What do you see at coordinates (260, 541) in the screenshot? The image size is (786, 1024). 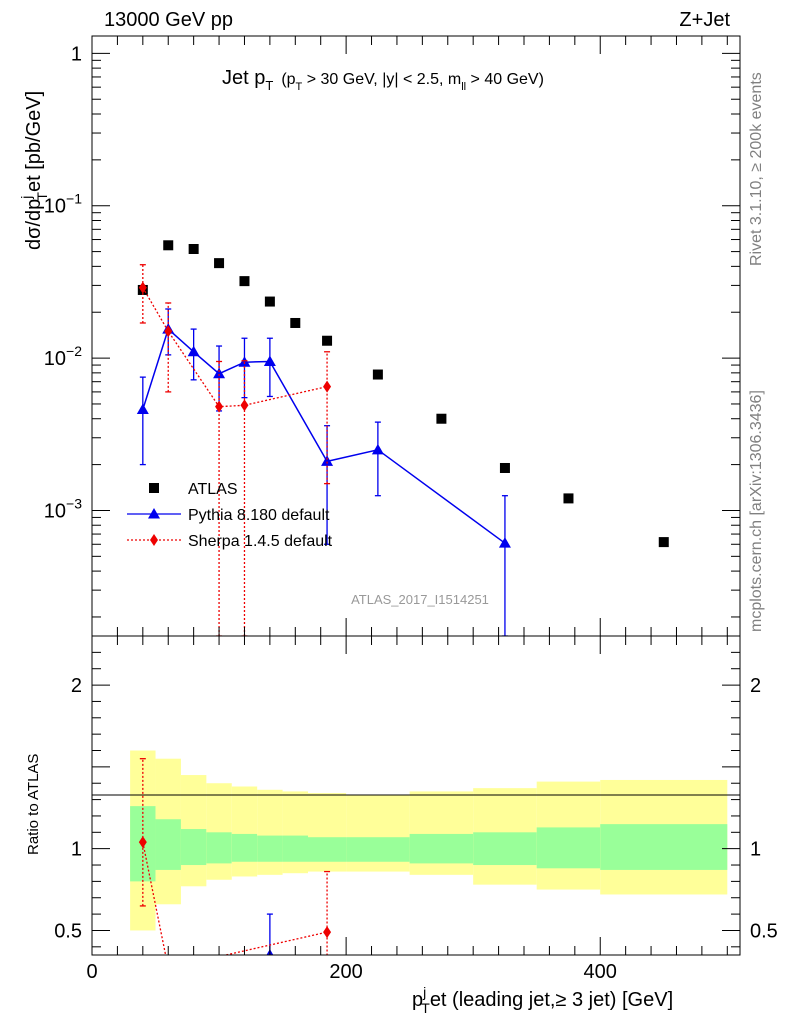 I see `legend-label-sherpa-1-4-5-default: Sherpa 1.4.5 default` at bounding box center [260, 541].